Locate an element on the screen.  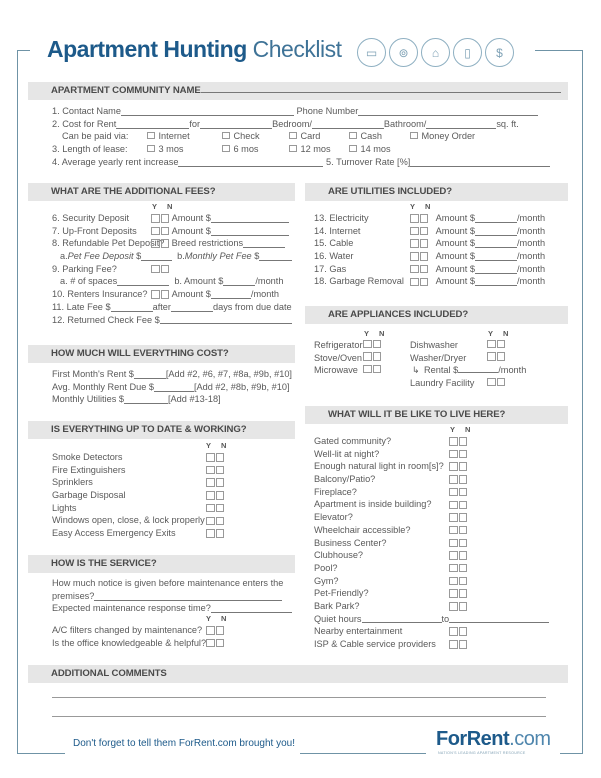
easy-access-emergency-exits-yn is located at coordinates (215, 533).